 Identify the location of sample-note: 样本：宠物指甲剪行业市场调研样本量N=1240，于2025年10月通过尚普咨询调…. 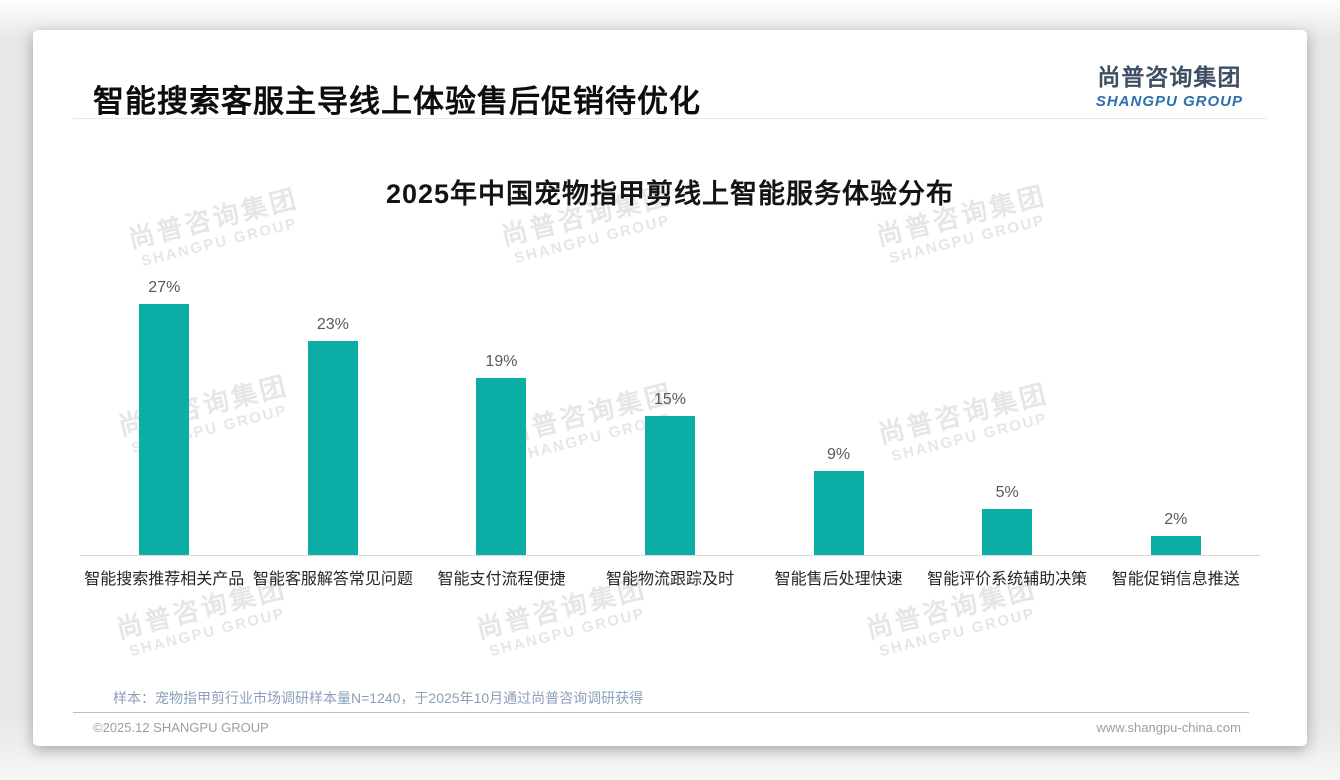
(378, 698).